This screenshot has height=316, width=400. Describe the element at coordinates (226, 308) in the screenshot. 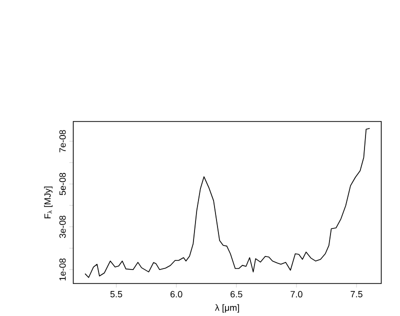

I see `x-axis-title: λ [μm]` at that location.